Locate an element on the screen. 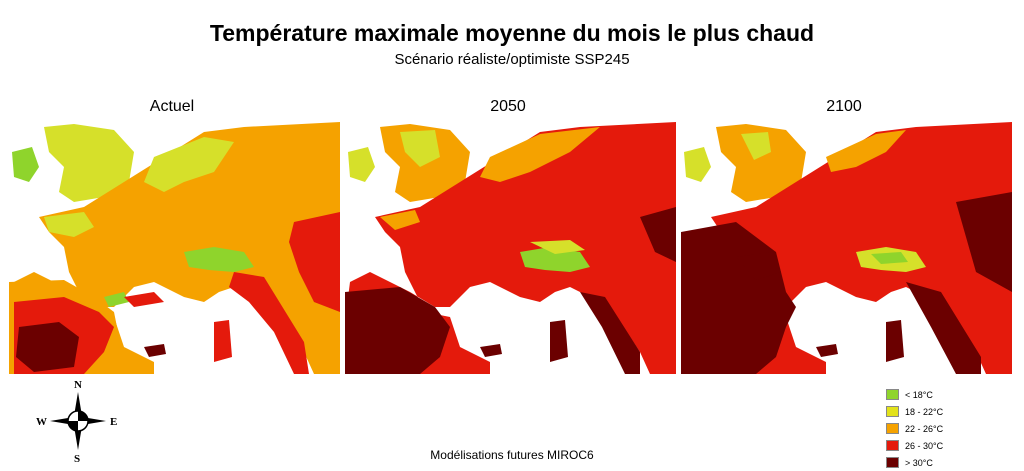  legend-item: < 18°C is located at coordinates (914, 394).